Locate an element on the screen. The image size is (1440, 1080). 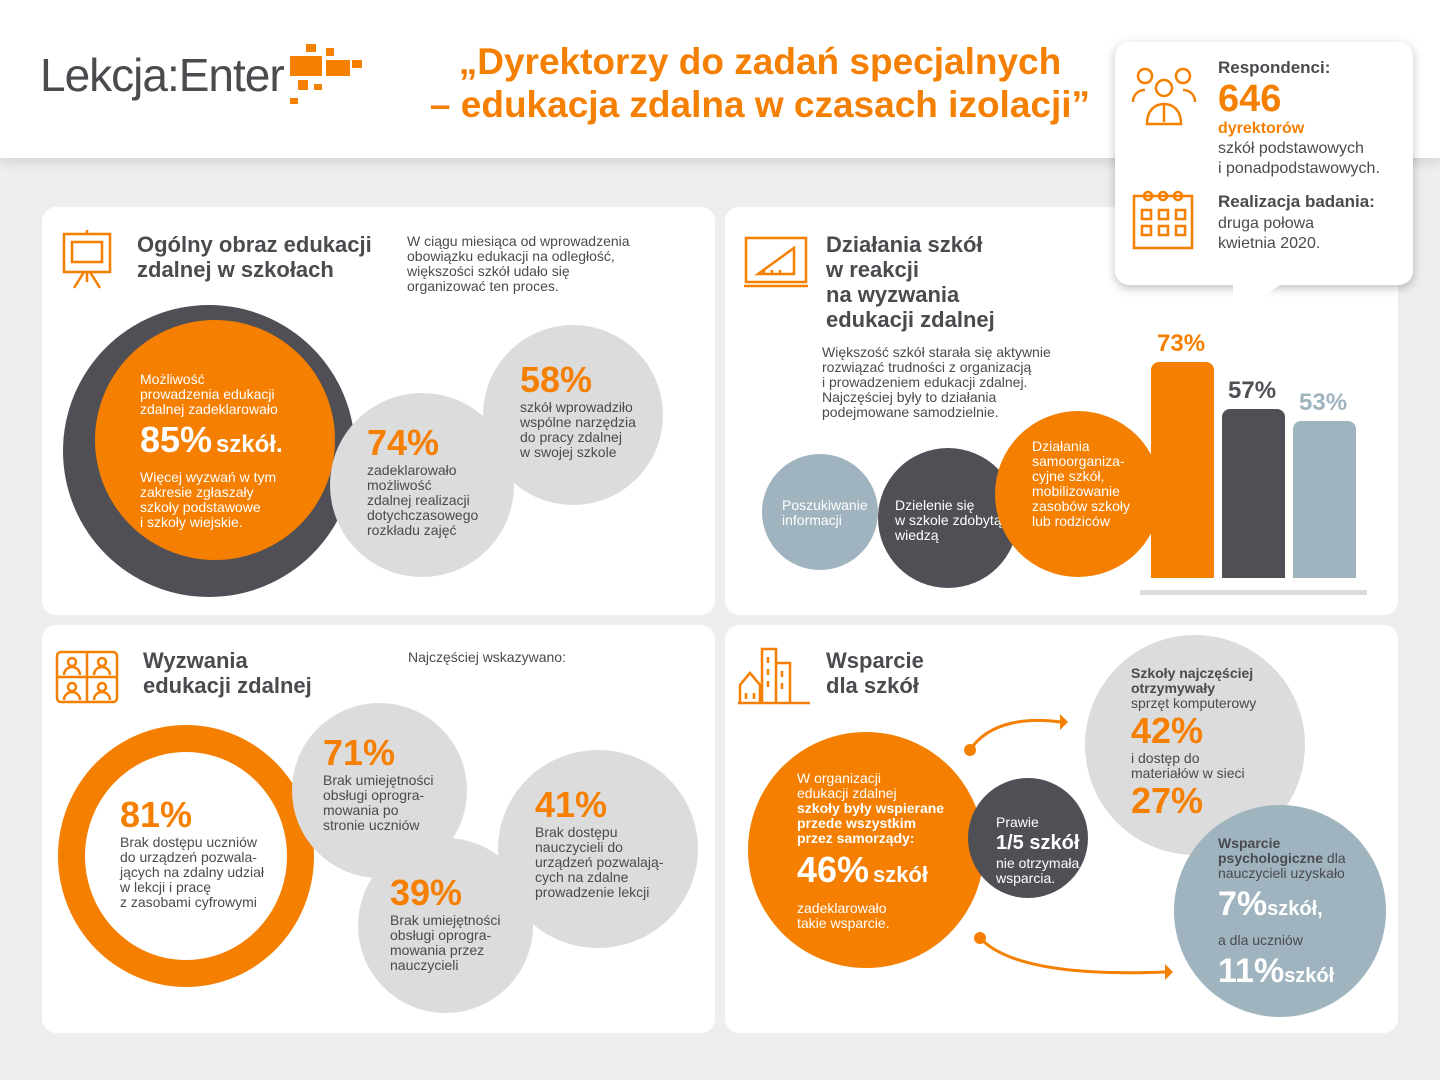
arrows is located at coordinates (1068, 847).